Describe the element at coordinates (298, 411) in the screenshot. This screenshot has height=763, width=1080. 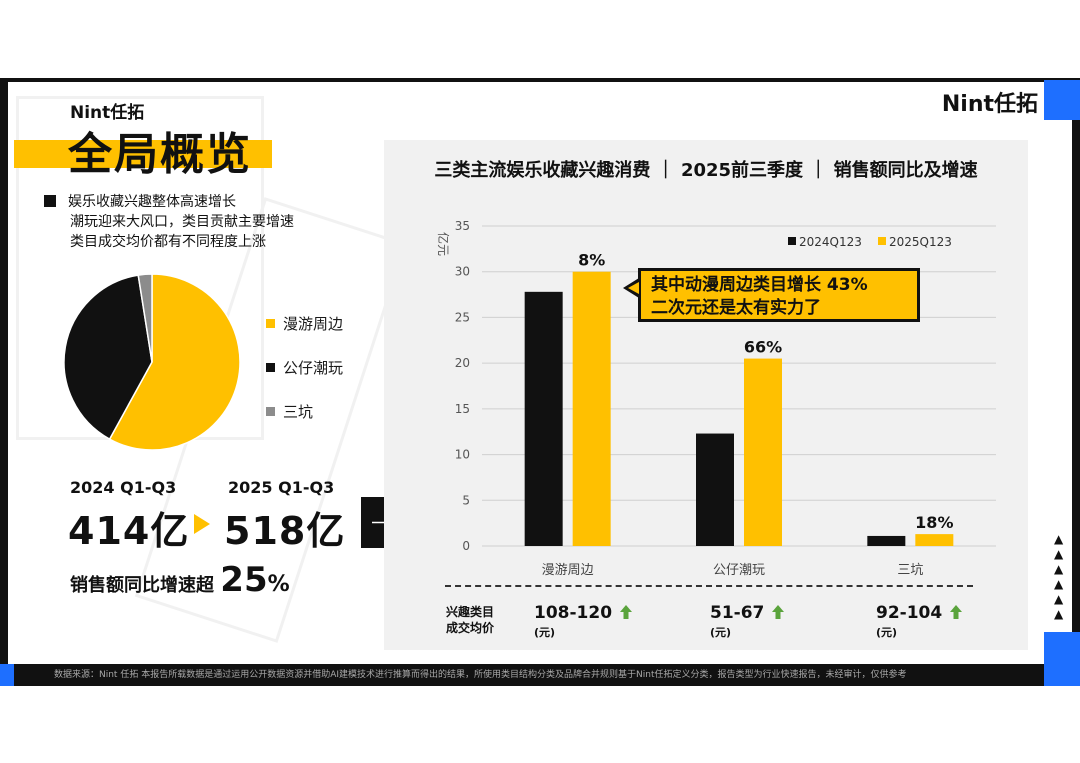
I see `legend-label: 三坑` at that location.